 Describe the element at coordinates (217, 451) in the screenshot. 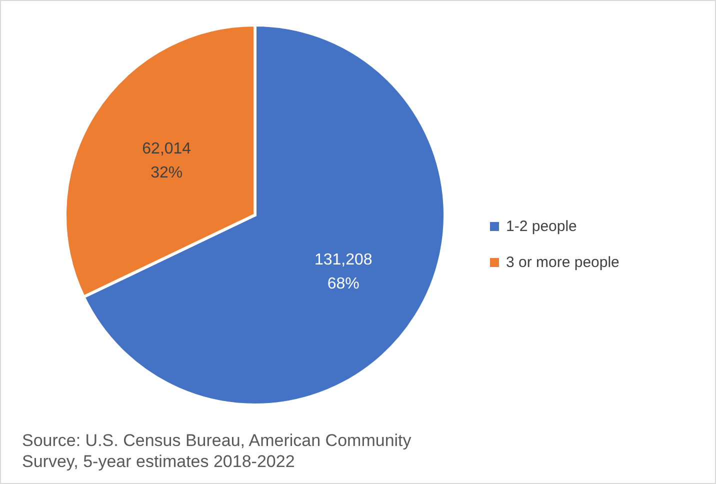

I see `source-note: Source: U.S. Census Bureau, American Community Survey, 5-year estimates 2018-2022` at that location.